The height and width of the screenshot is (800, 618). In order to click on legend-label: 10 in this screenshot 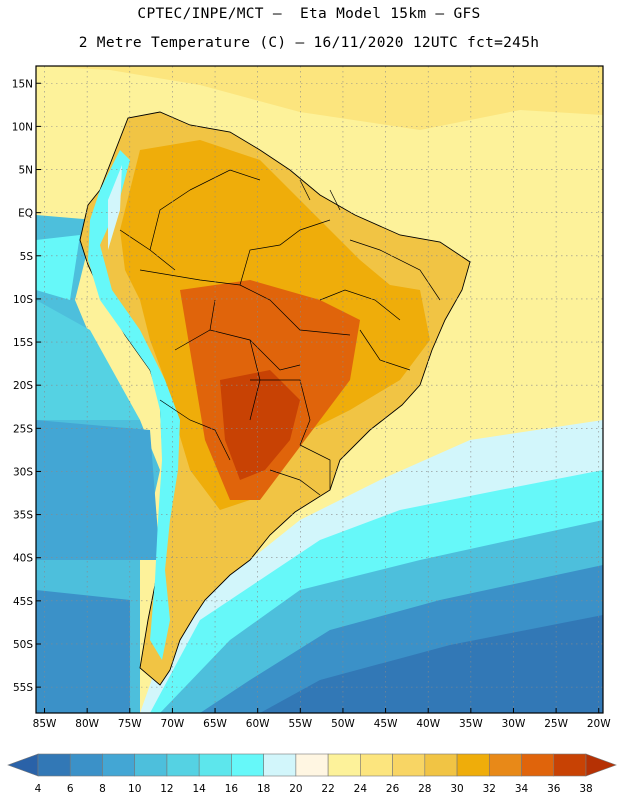, I will do `click(134, 789)`.